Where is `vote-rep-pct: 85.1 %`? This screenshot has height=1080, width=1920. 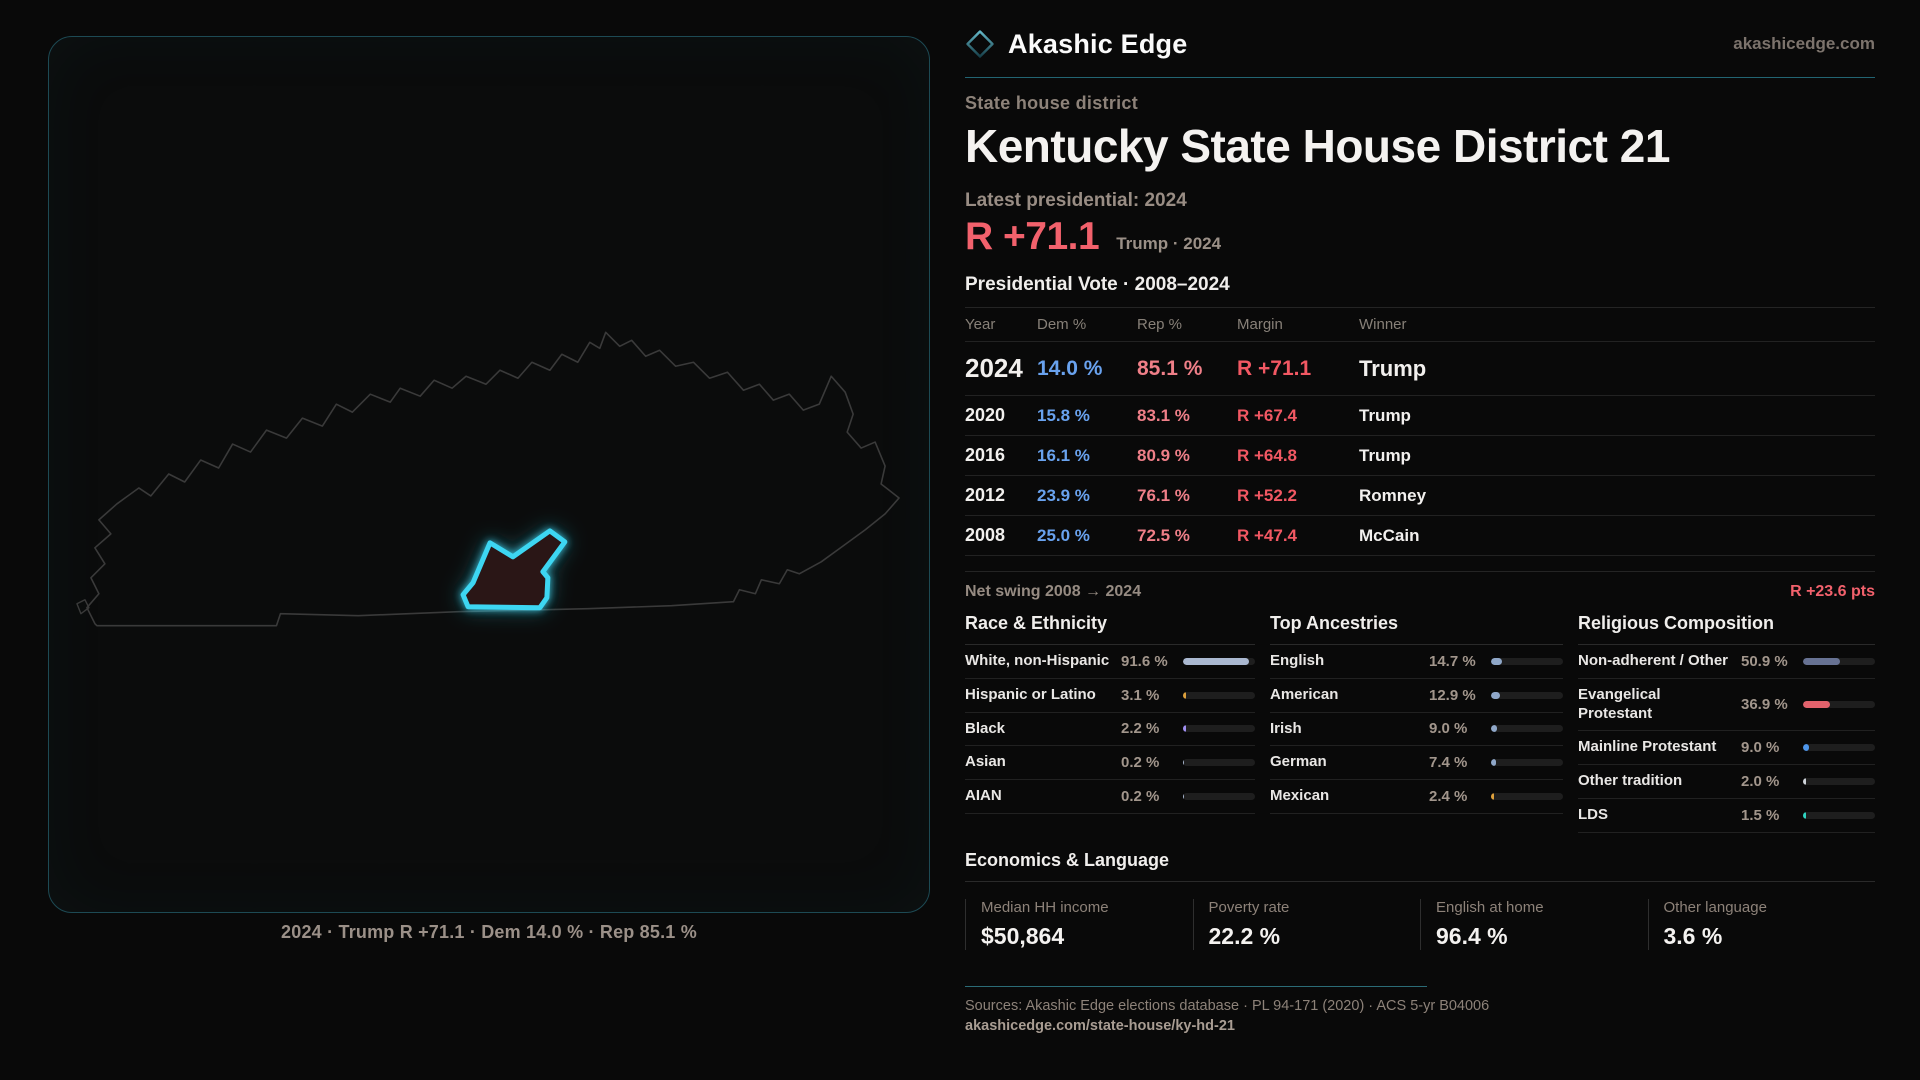 vote-rep-pct: 85.1 % is located at coordinates (1170, 368).